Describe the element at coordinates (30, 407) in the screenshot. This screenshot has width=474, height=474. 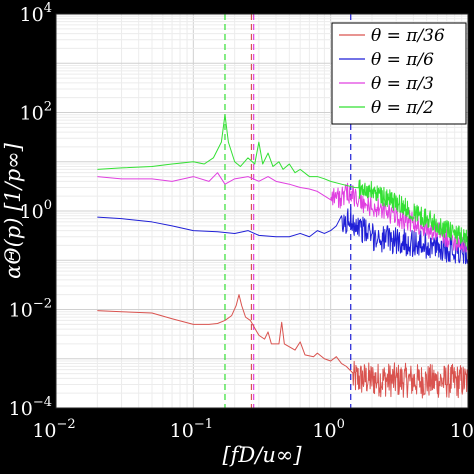
I see `y-tick-label: 10⁻⁴` at that location.